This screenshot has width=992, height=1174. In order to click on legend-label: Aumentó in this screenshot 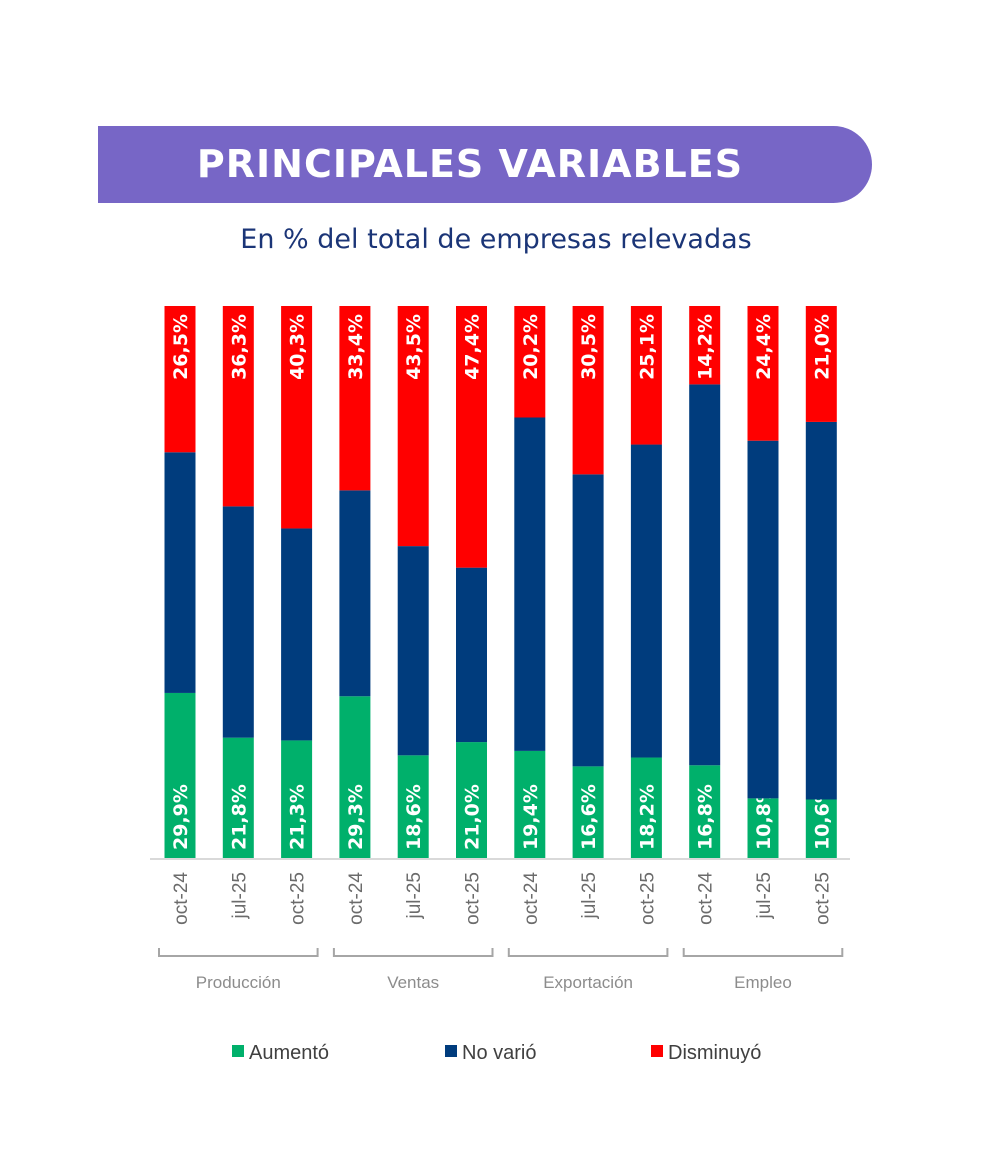, I will do `click(289, 1053)`.